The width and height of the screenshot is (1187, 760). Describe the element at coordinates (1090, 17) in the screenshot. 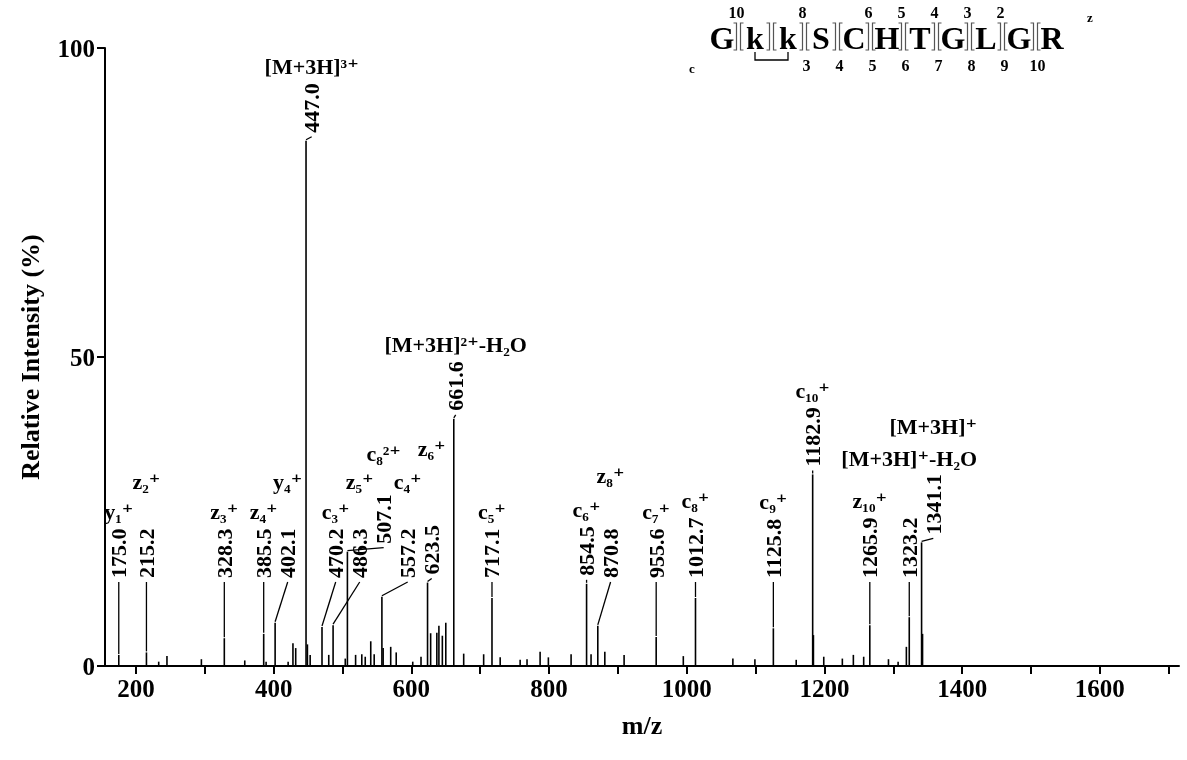

I see `text: z` at that location.